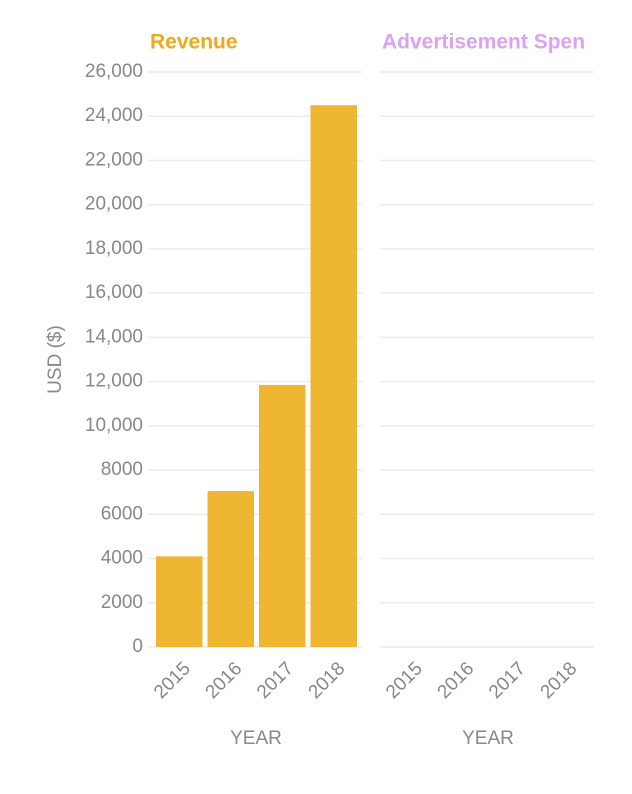 This screenshot has height=794, width=632. Describe the element at coordinates (122, 513) in the screenshot. I see `y-tick-label: 6000` at that location.